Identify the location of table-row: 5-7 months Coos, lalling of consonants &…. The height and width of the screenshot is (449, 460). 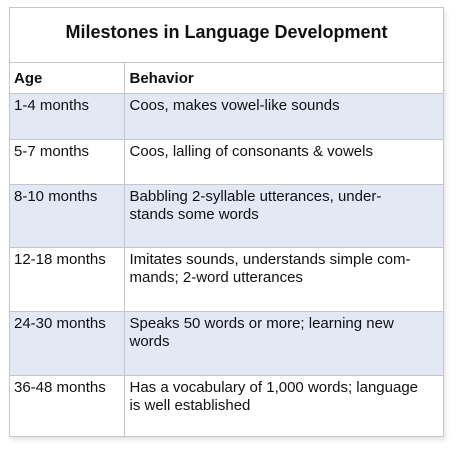
(226, 161).